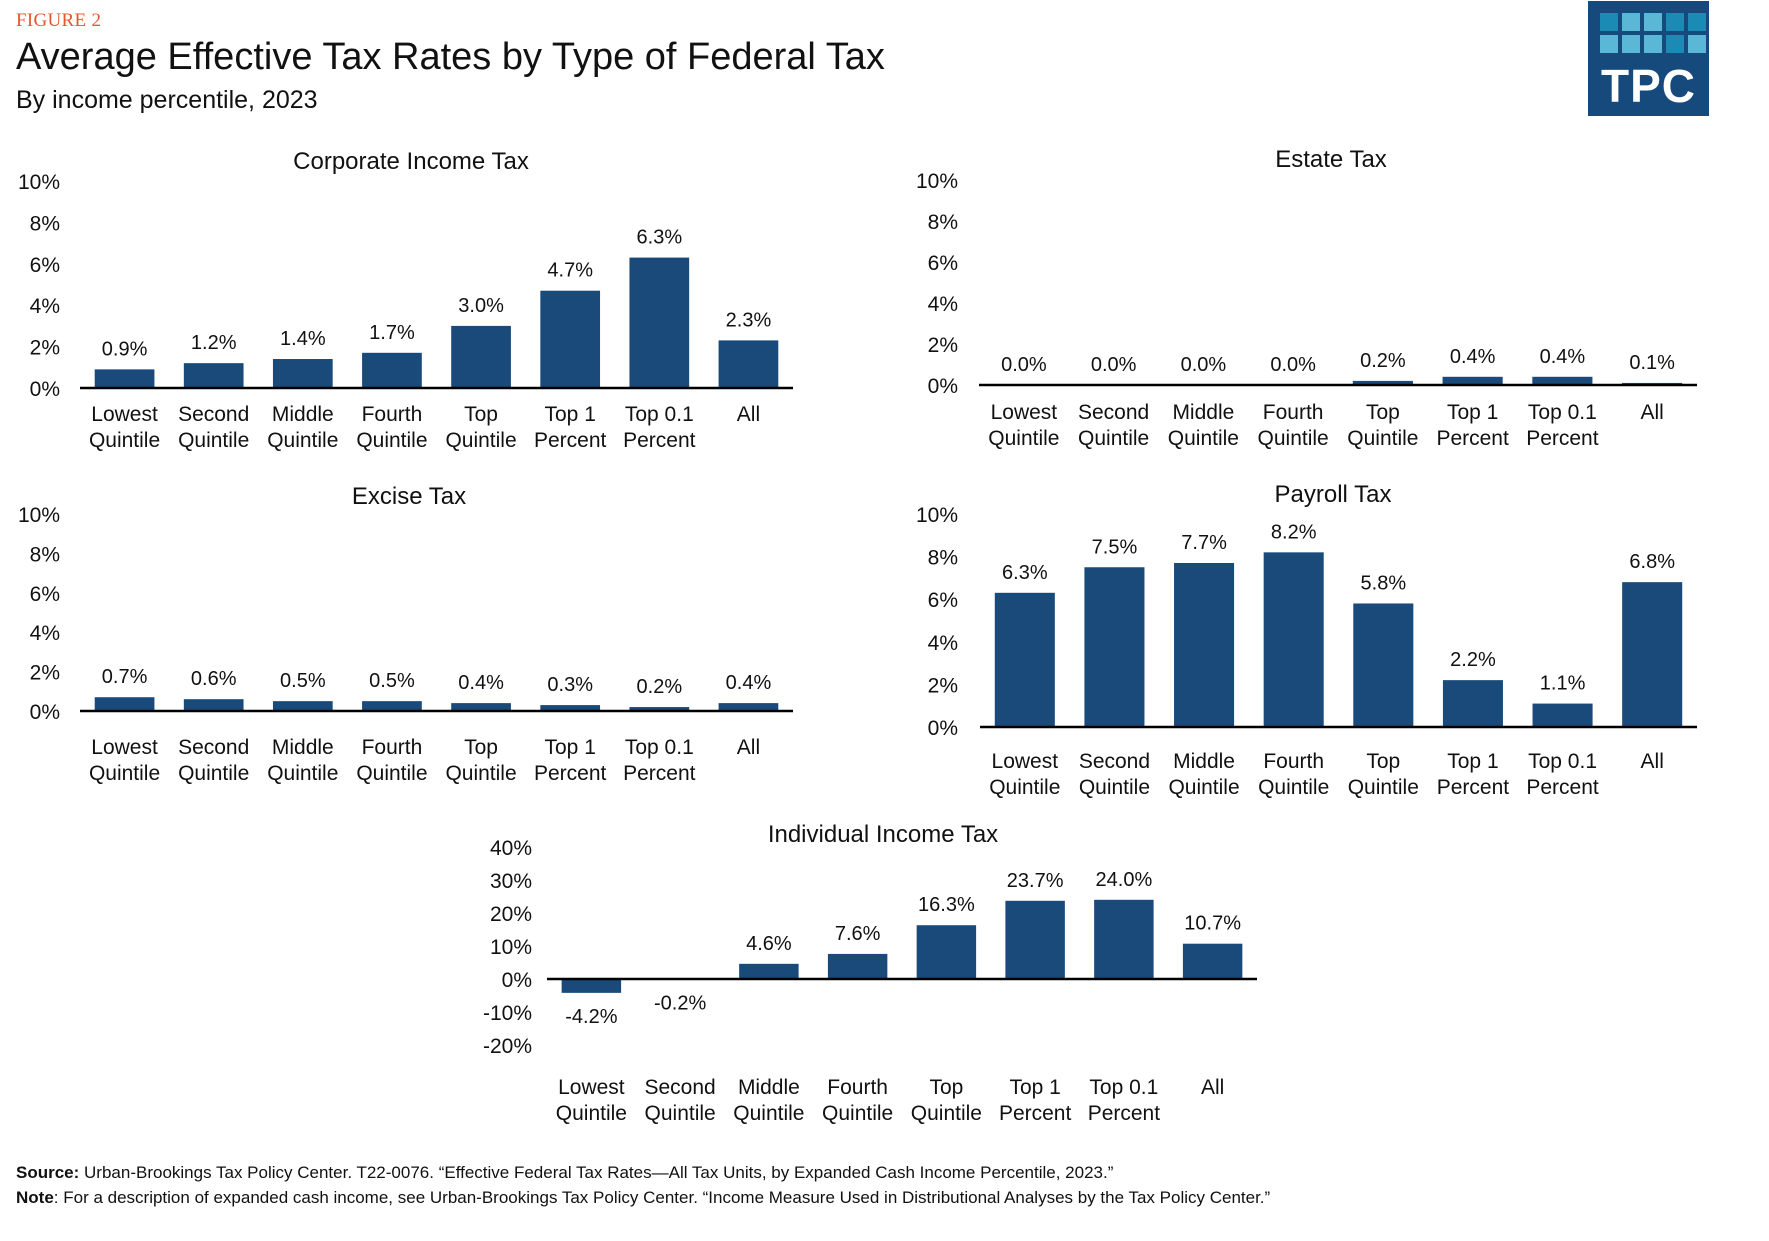 The height and width of the screenshot is (1241, 1769). What do you see at coordinates (1563, 357) in the screenshot?
I see `data-label: 0.4%` at bounding box center [1563, 357].